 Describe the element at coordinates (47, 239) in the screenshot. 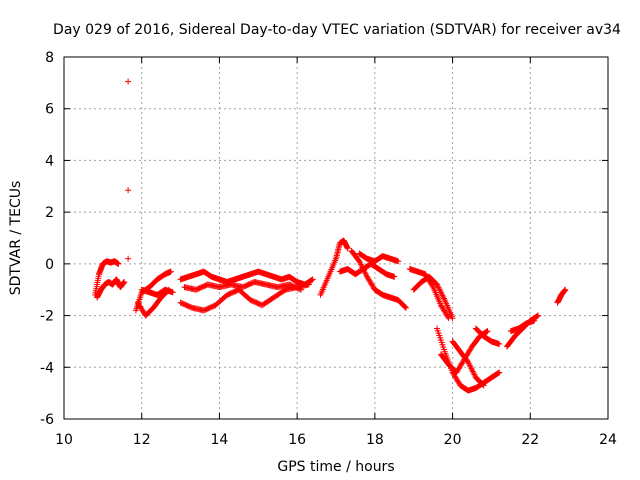

I see `y-tick-labels: -6 -4 -2 0 2 4 6 8` at that location.